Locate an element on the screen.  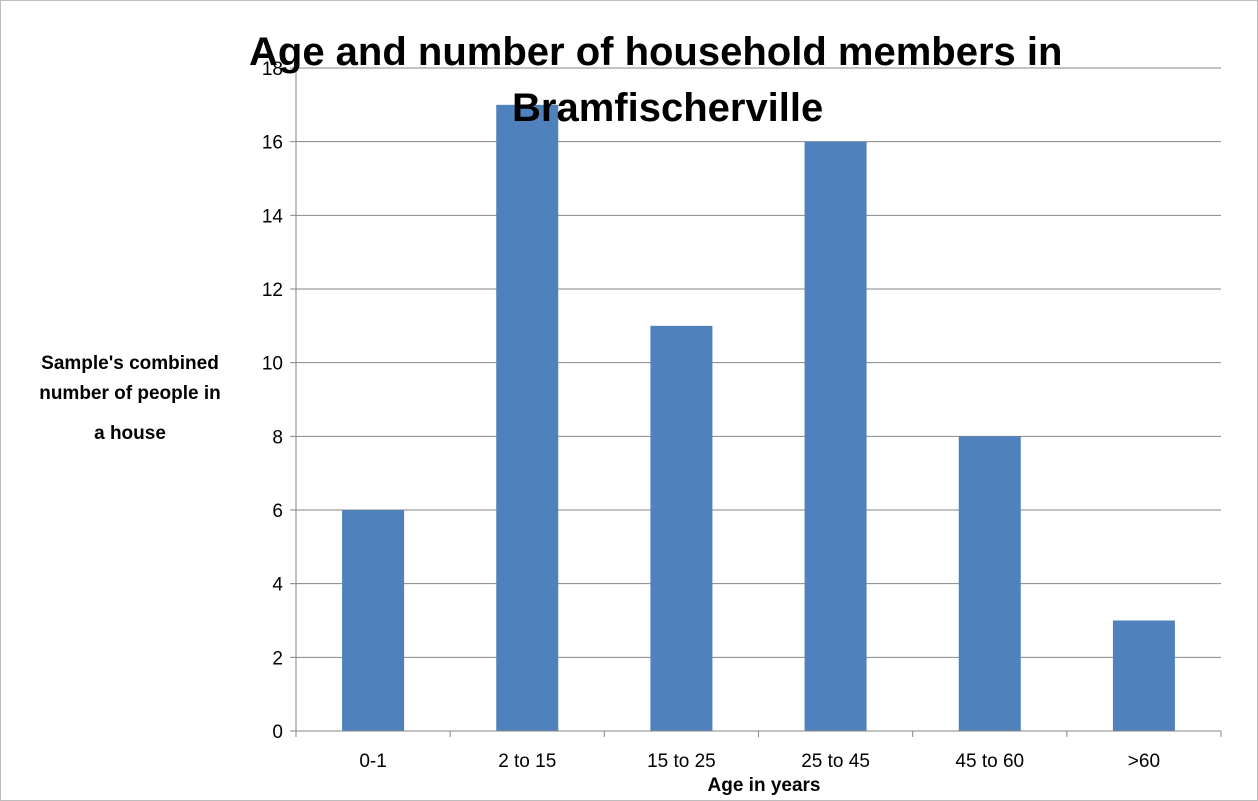
y-tick-label: 2 is located at coordinates (277, 658).